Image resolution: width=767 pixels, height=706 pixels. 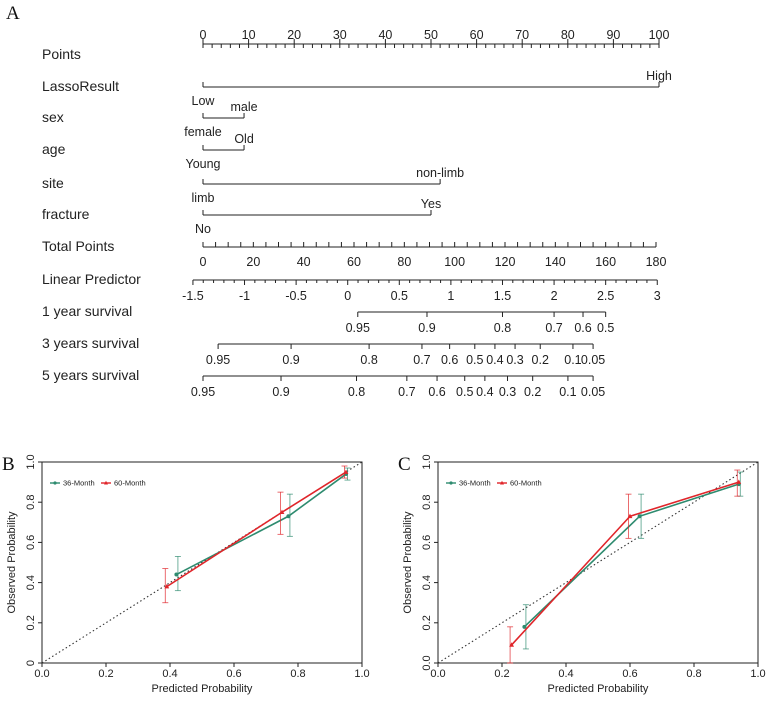 I want to click on variable-label-fracture: fracture, so click(x=66, y=214).